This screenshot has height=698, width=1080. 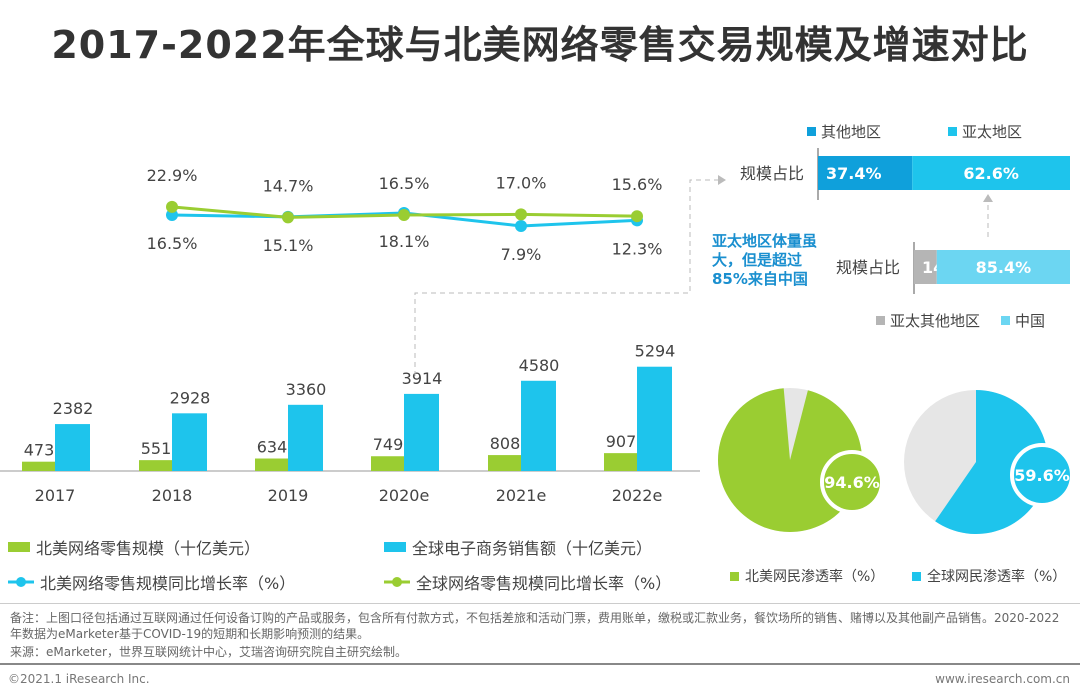 What do you see at coordinates (190, 397) in the screenshot?
I see `bar-label: 2928` at bounding box center [190, 397].